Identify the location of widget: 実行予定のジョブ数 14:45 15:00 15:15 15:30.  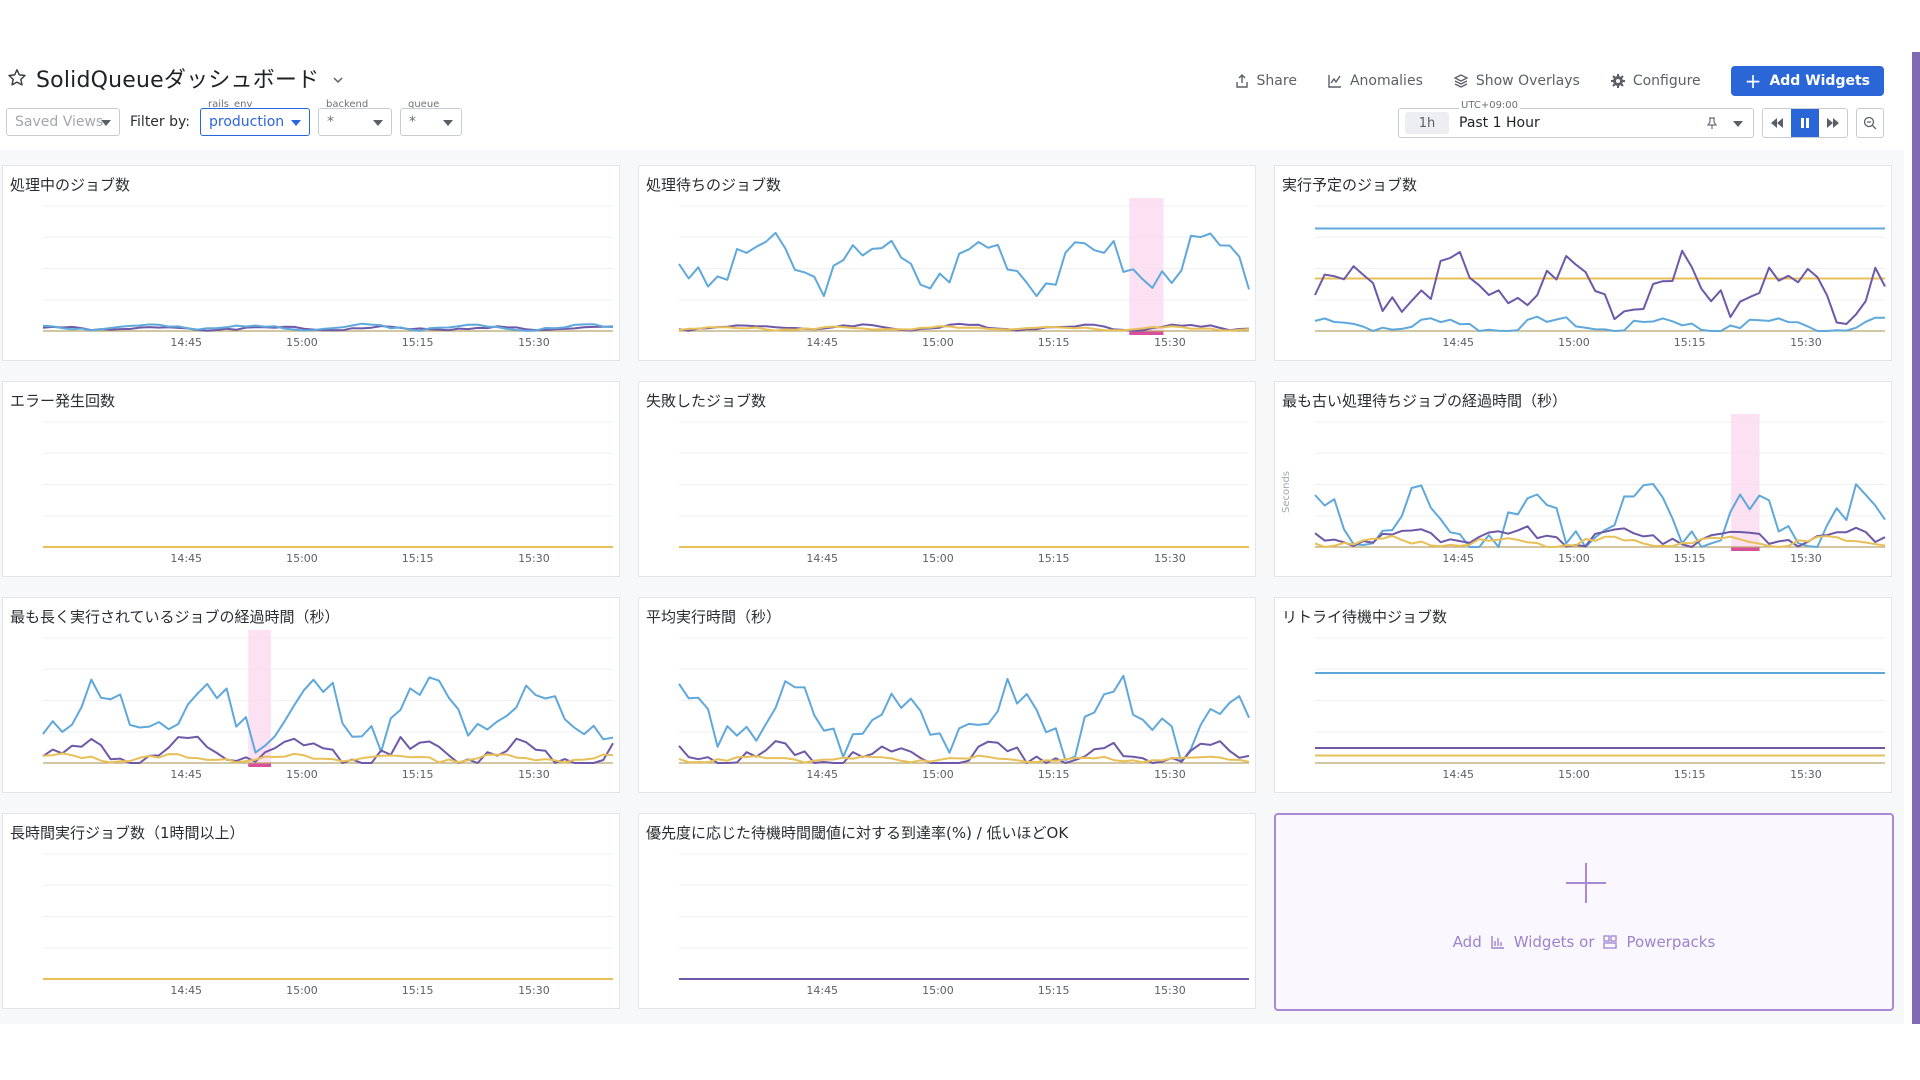
(1583, 263).